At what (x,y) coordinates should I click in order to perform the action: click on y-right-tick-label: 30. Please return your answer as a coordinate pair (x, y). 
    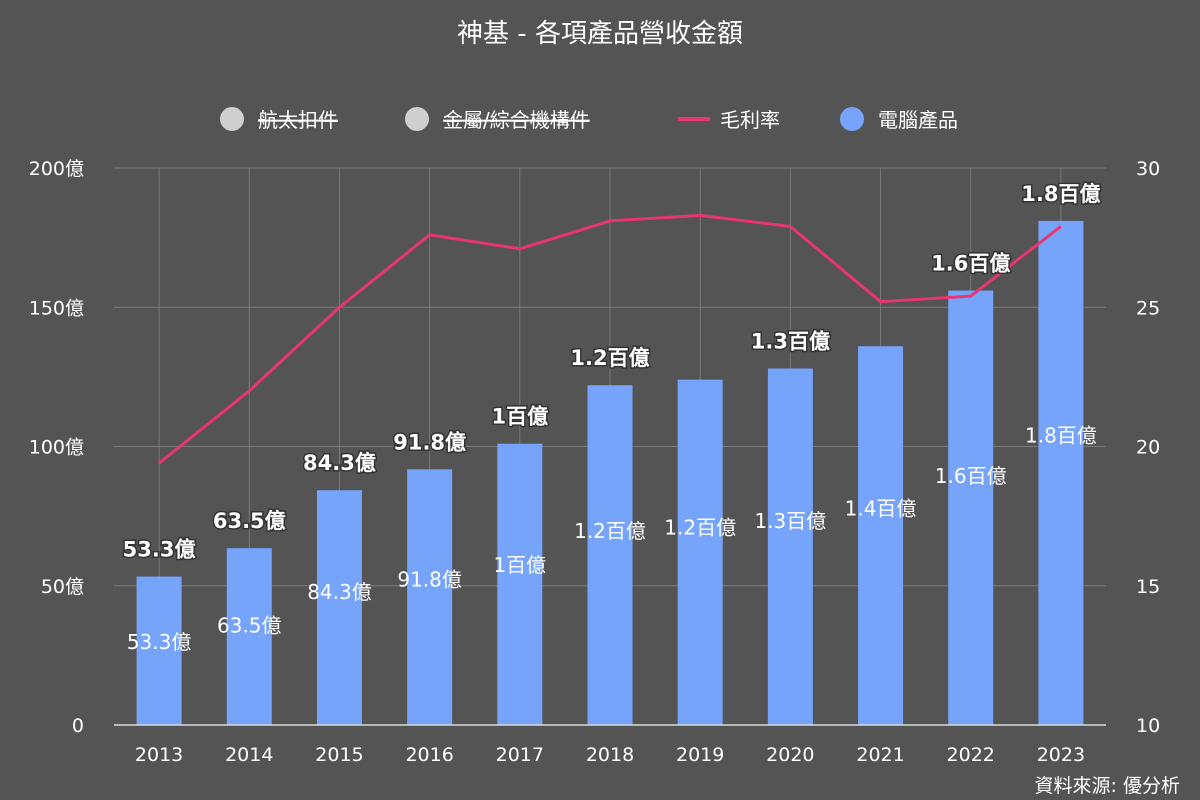
    Looking at the image, I should click on (1148, 169).